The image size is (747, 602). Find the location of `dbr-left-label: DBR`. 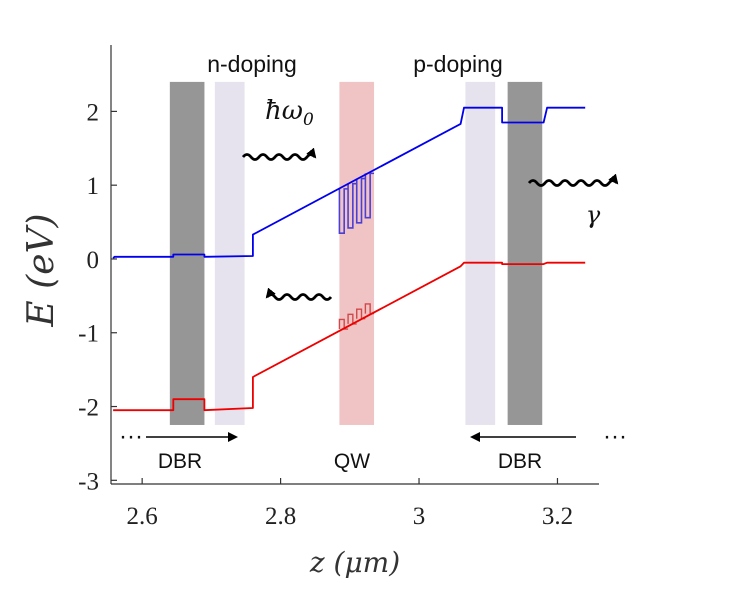

dbr-left-label: DBR is located at coordinates (180, 461).